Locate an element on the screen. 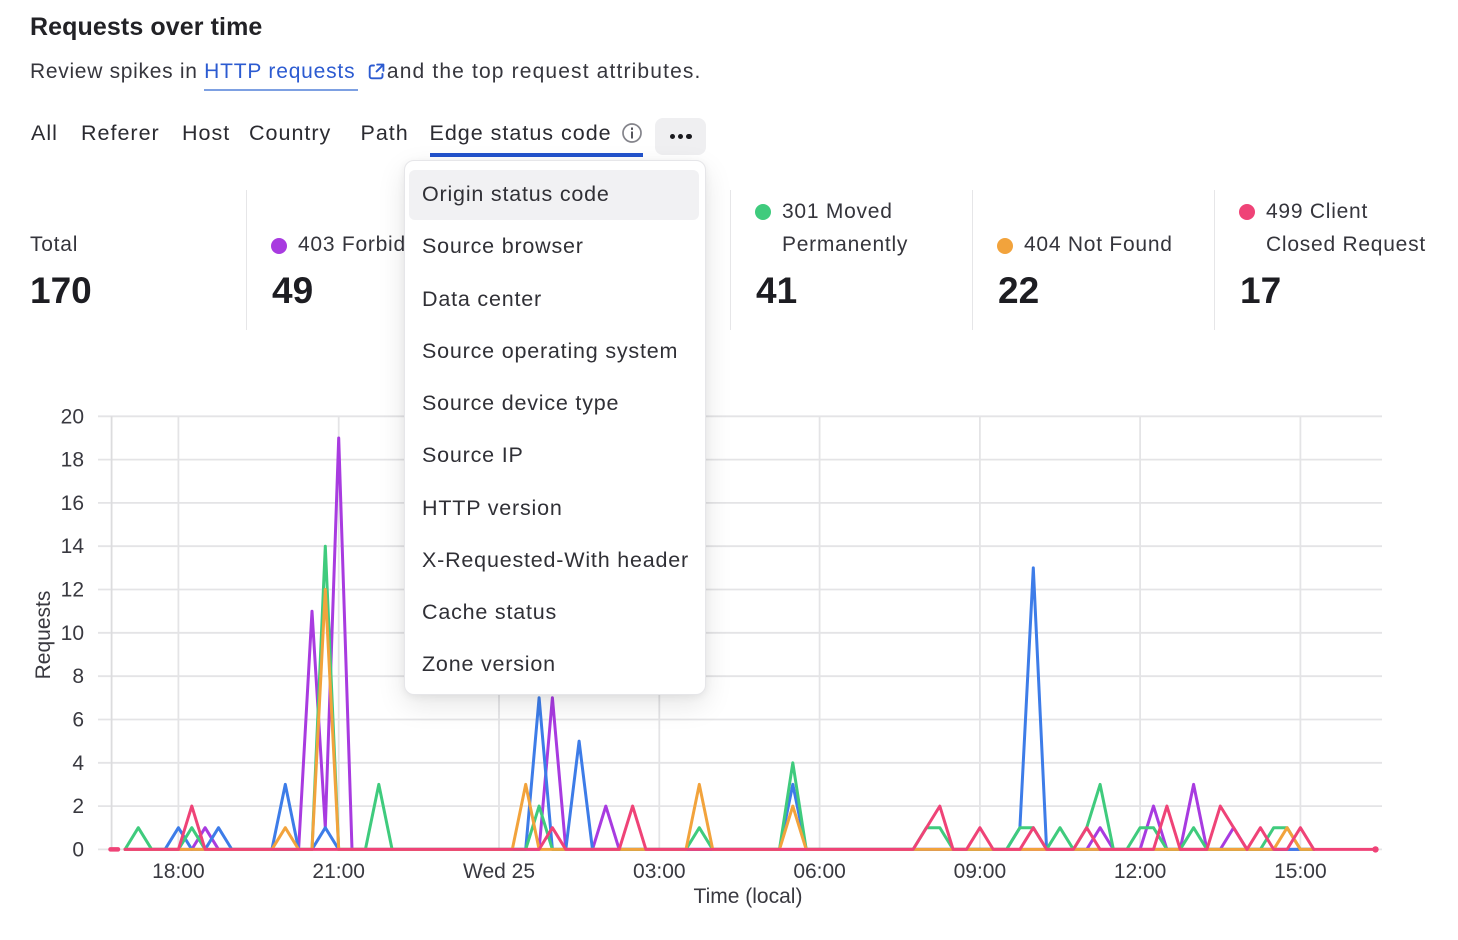 This screenshot has height=940, width=1458. svg-text: 20 is located at coordinates (72, 416).